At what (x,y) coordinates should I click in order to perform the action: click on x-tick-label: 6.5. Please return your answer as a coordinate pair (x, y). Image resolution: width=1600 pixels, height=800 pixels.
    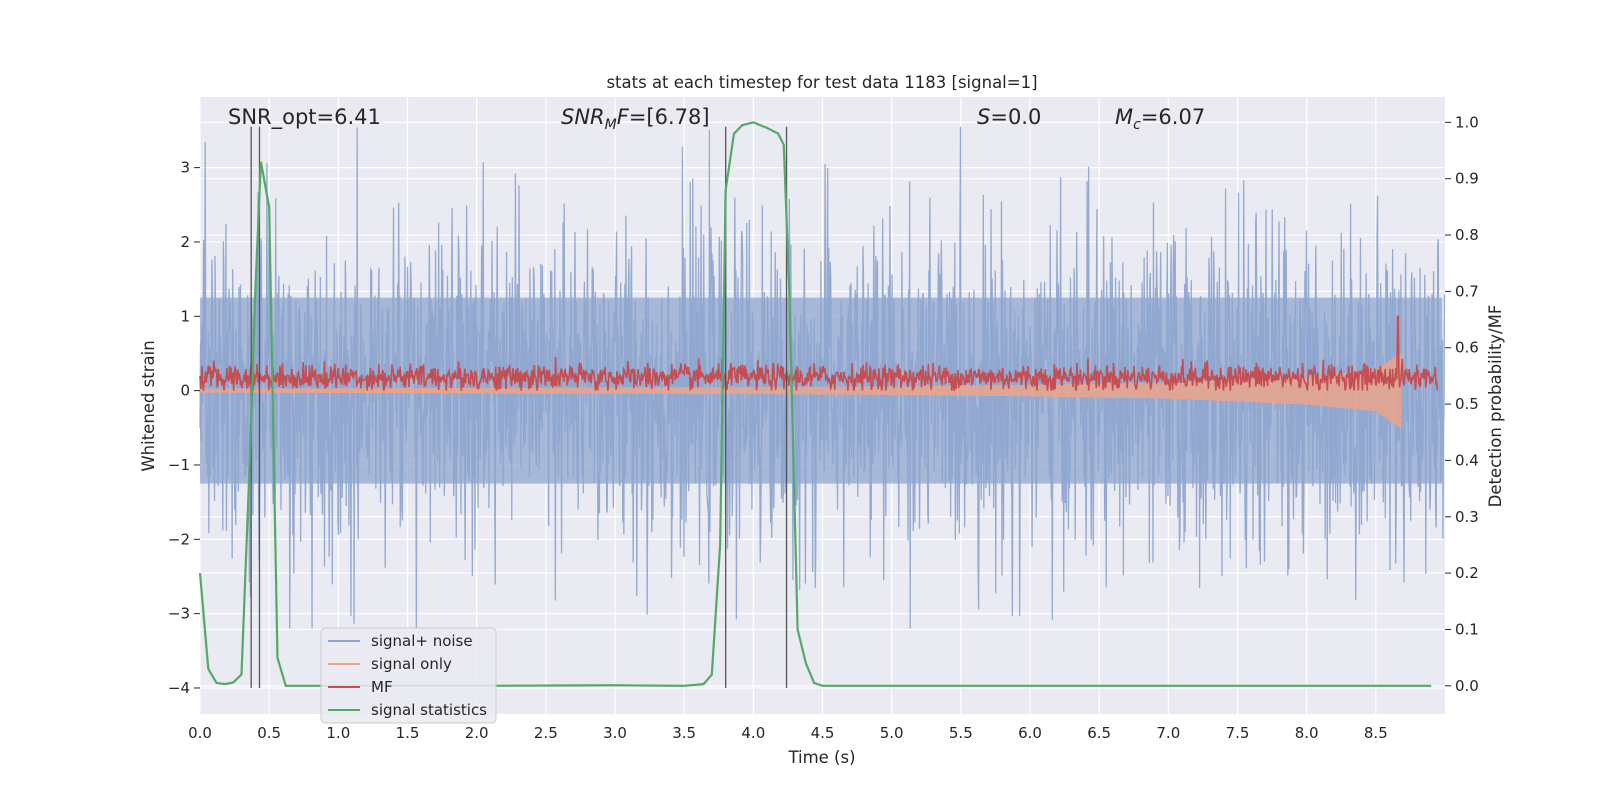
    Looking at the image, I should click on (1099, 733).